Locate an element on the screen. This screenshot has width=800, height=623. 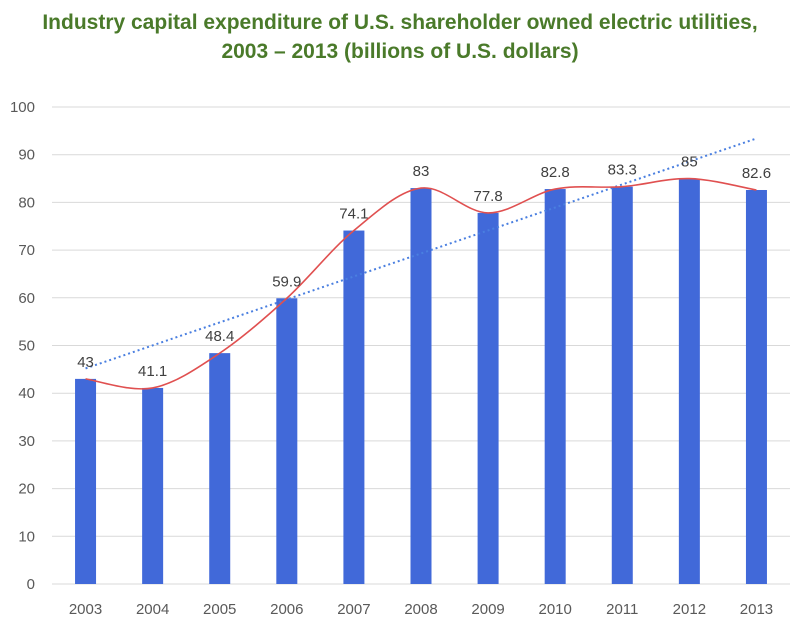
x-tick-label: 2010 is located at coordinates (554, 609).